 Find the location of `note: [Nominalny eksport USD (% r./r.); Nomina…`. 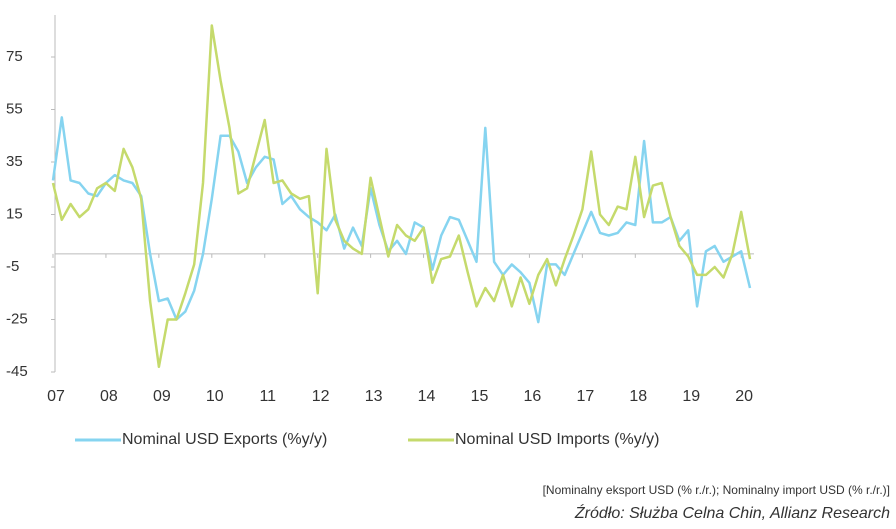

note: [Nominalny eksport USD (% r./r.); Nomina… is located at coordinates (716, 490).